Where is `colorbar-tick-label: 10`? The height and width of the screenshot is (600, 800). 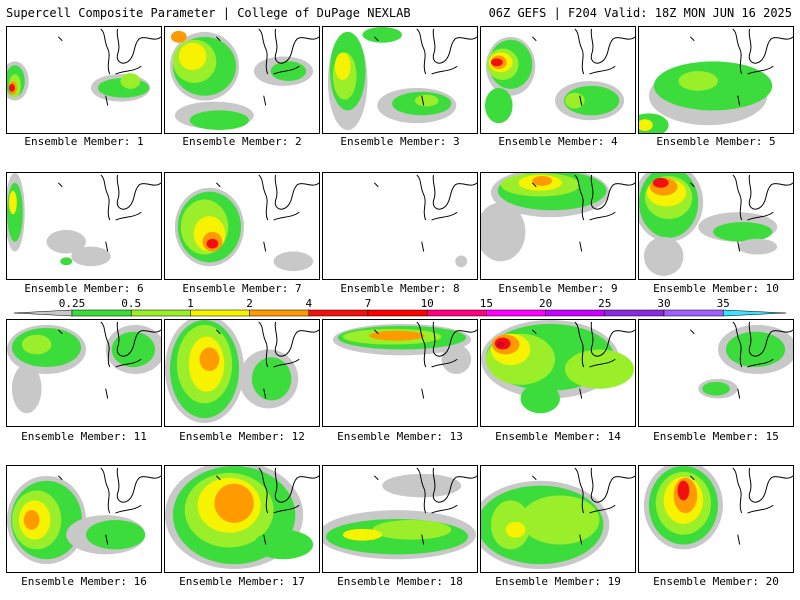 colorbar-tick-label: 10 is located at coordinates (427, 304).